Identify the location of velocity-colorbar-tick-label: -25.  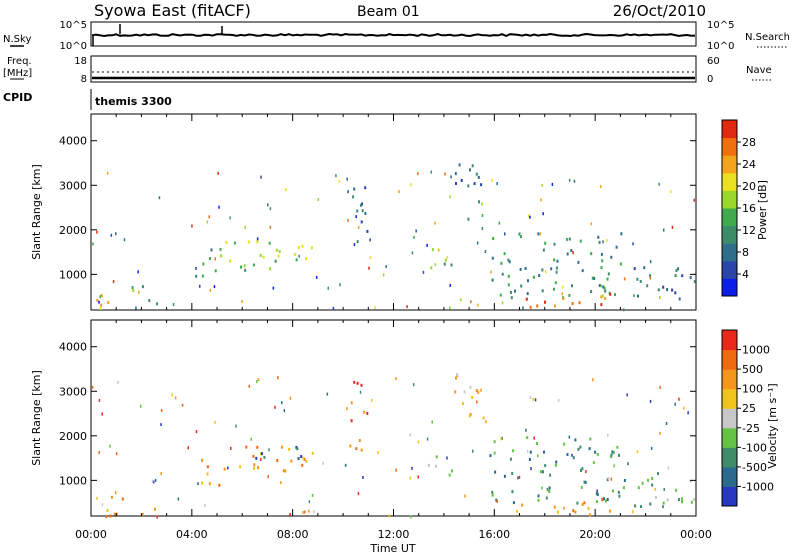
(751, 428).